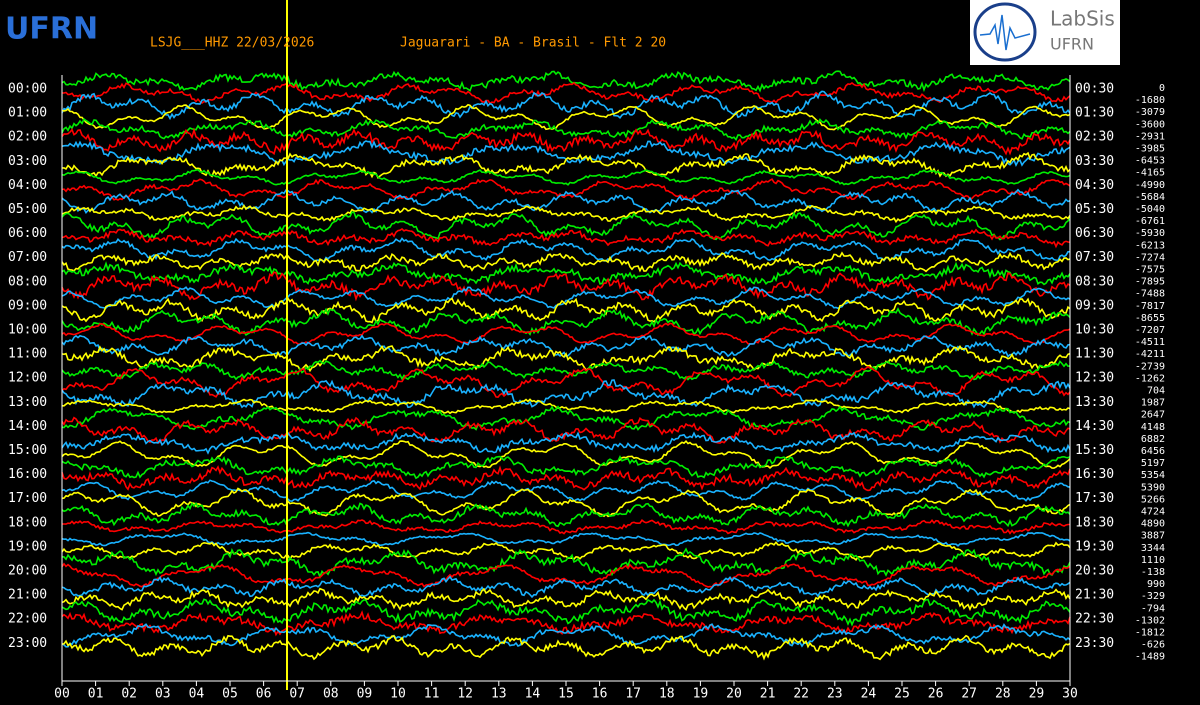 The image size is (1200, 705). What do you see at coordinates (1150, 233) in the screenshot?
I see `offset-label: -5930` at bounding box center [1150, 233].